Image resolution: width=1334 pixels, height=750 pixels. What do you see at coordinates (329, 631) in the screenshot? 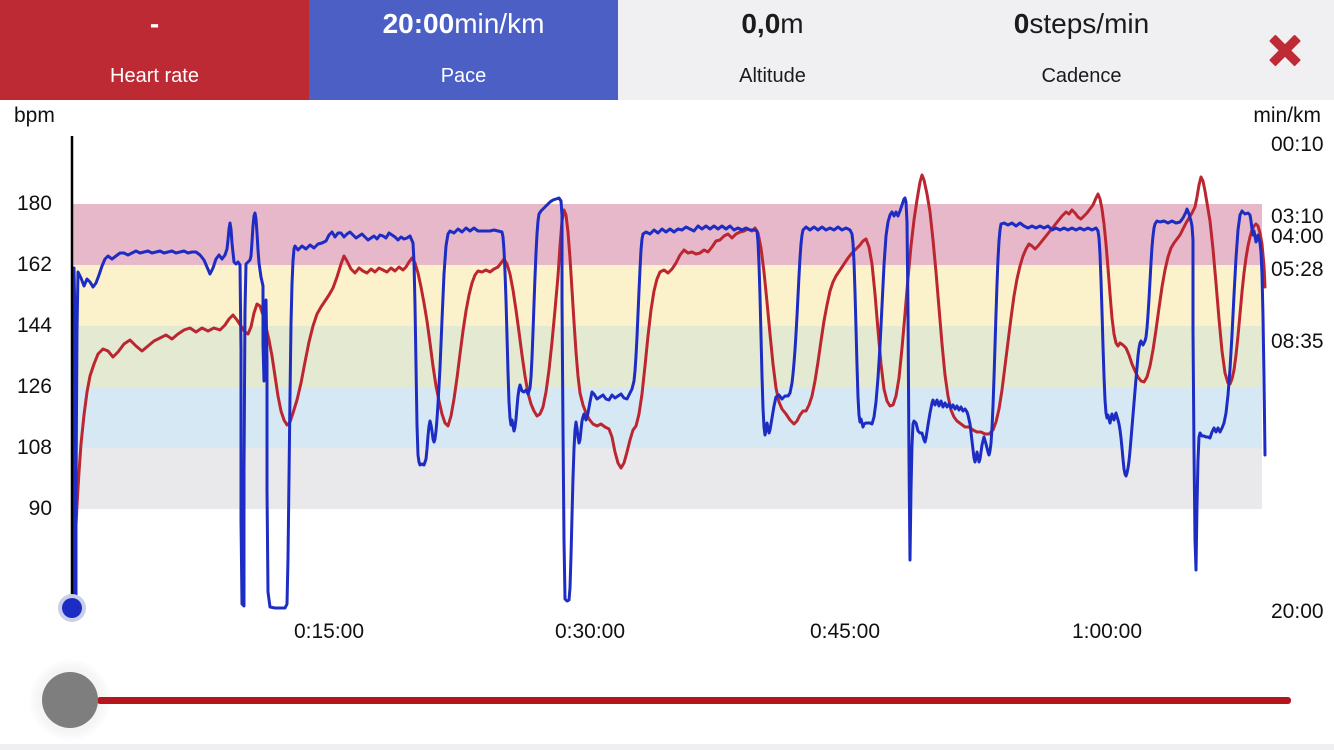
I see `time-tick-0:15:00: 0:15:00` at bounding box center [329, 631].